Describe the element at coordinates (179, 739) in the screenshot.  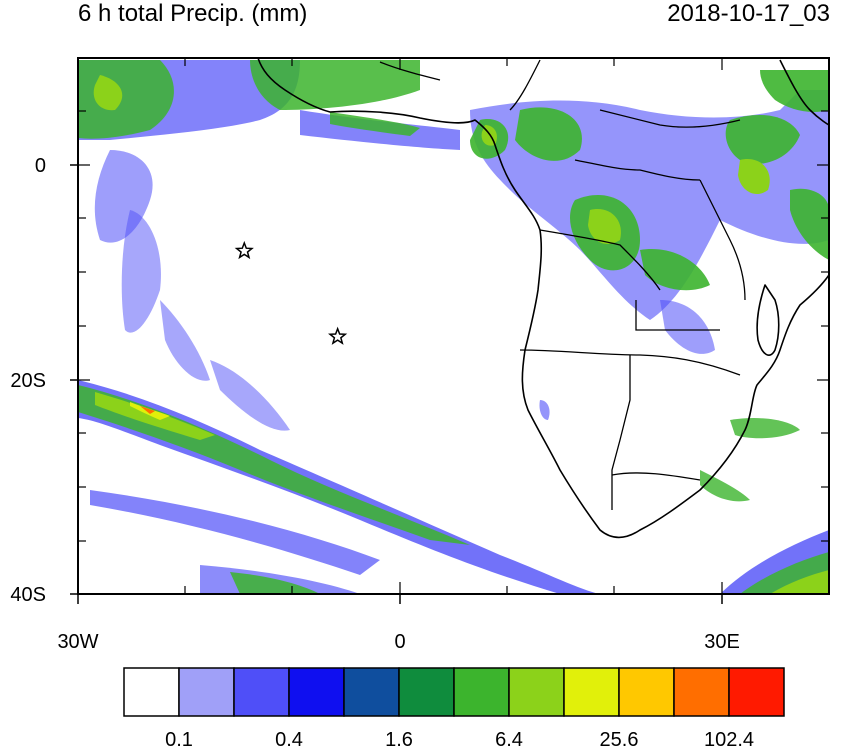
I see `colorbar-label: 0.1` at that location.